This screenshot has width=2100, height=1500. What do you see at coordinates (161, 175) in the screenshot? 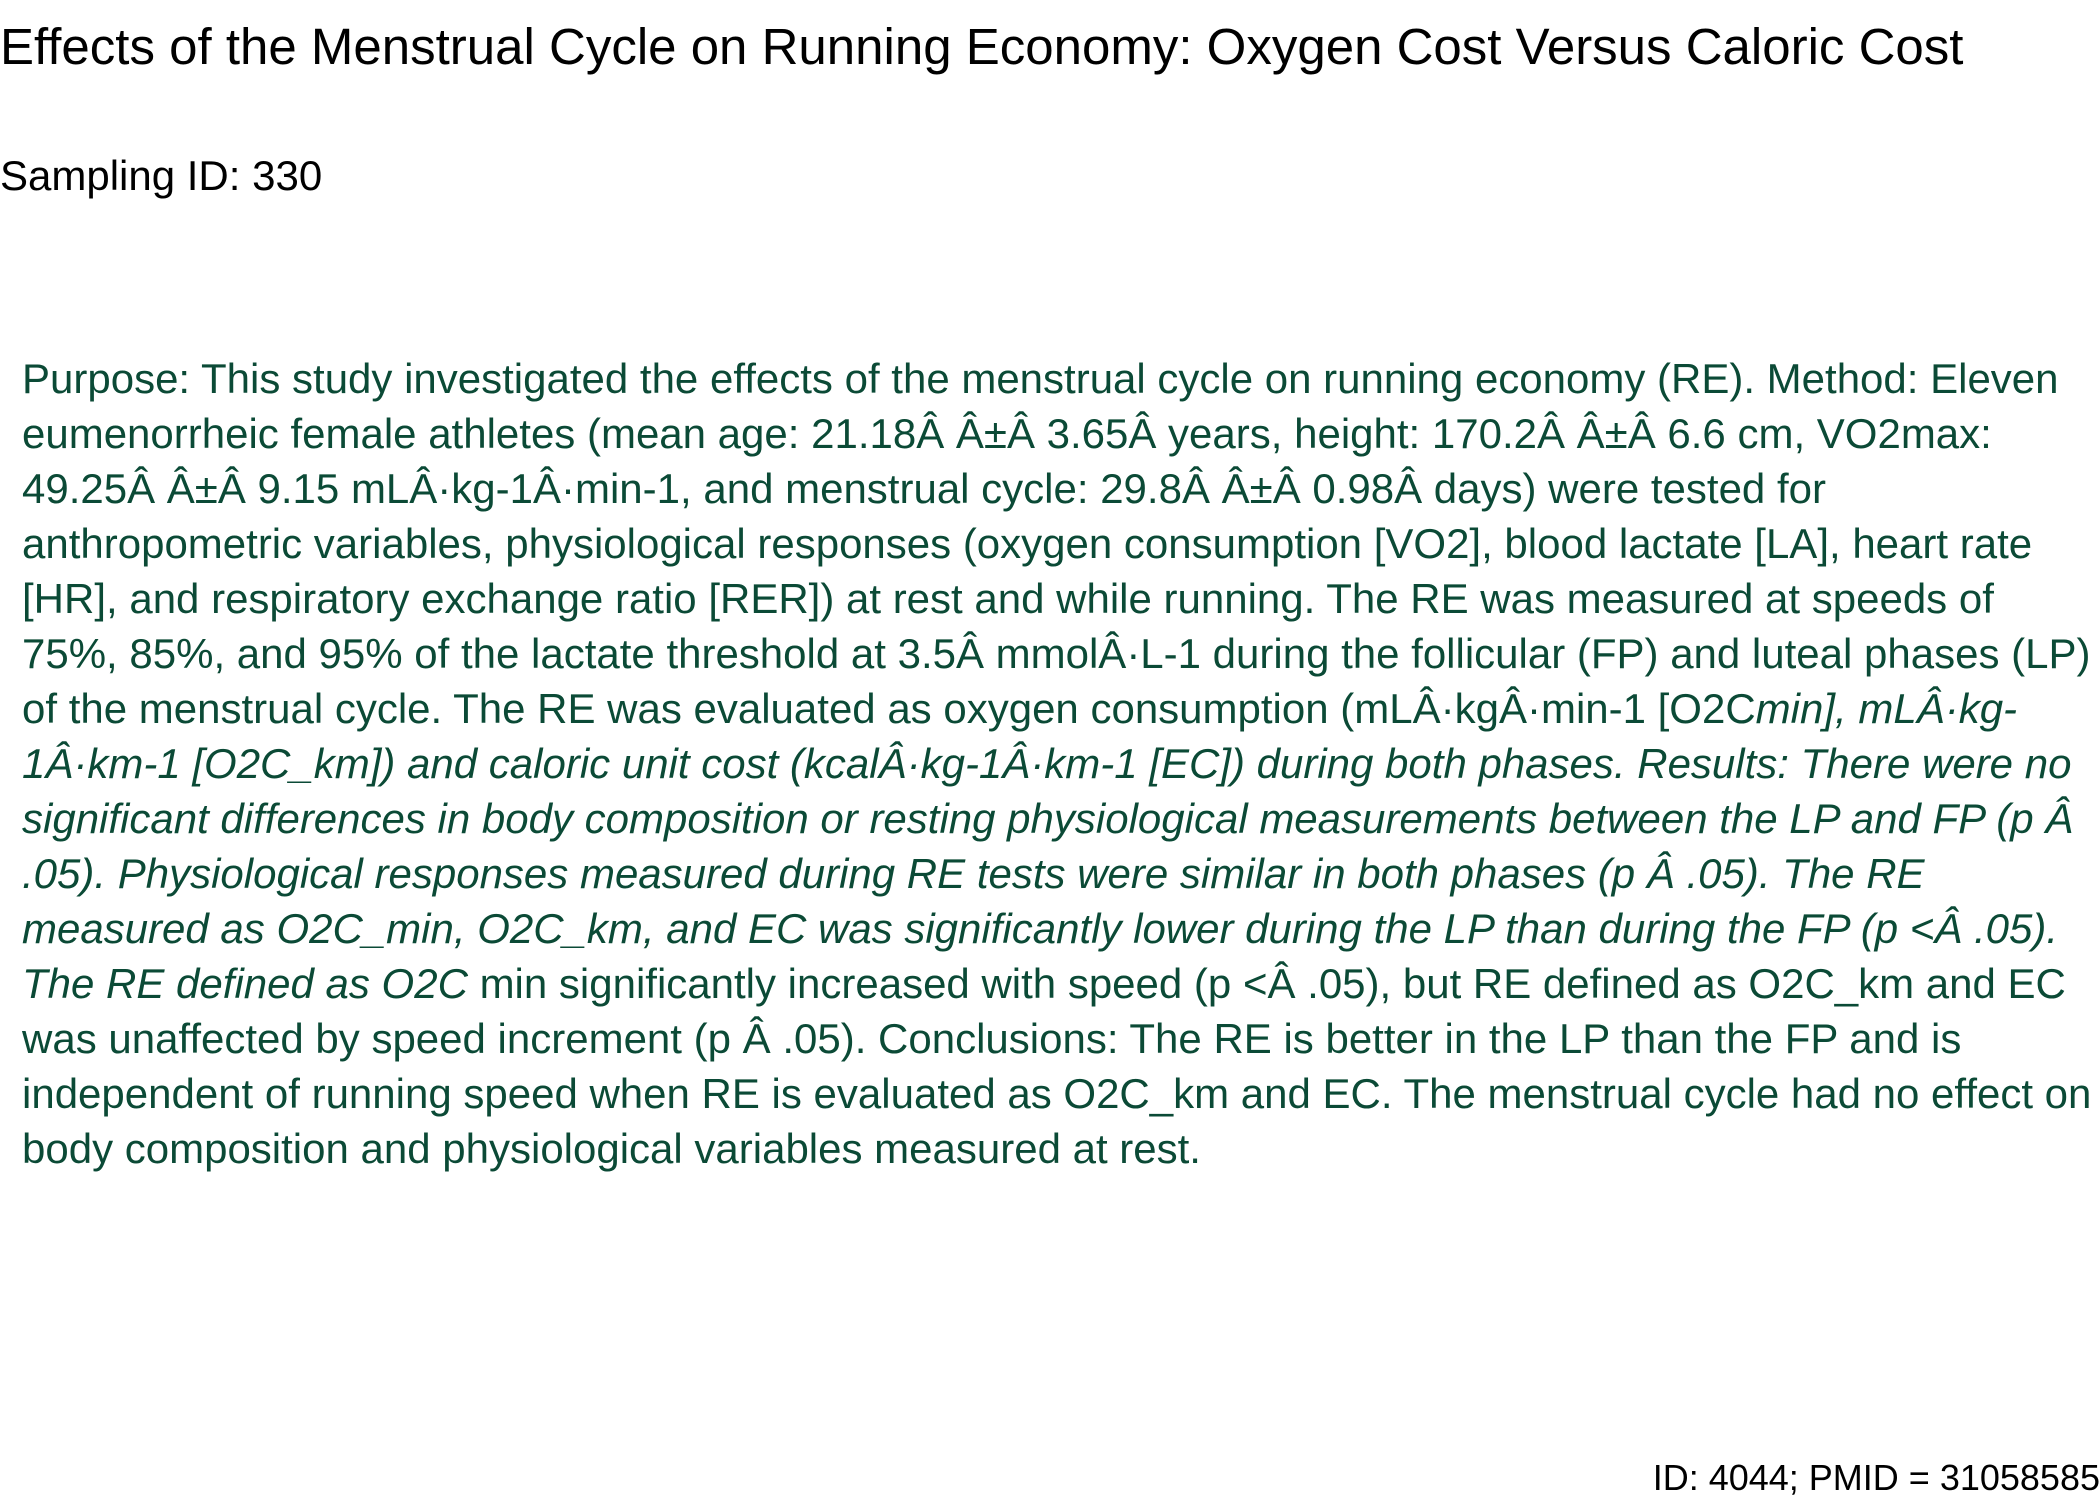
I see `sampling-id: Sampling ID: 330` at bounding box center [161, 175].